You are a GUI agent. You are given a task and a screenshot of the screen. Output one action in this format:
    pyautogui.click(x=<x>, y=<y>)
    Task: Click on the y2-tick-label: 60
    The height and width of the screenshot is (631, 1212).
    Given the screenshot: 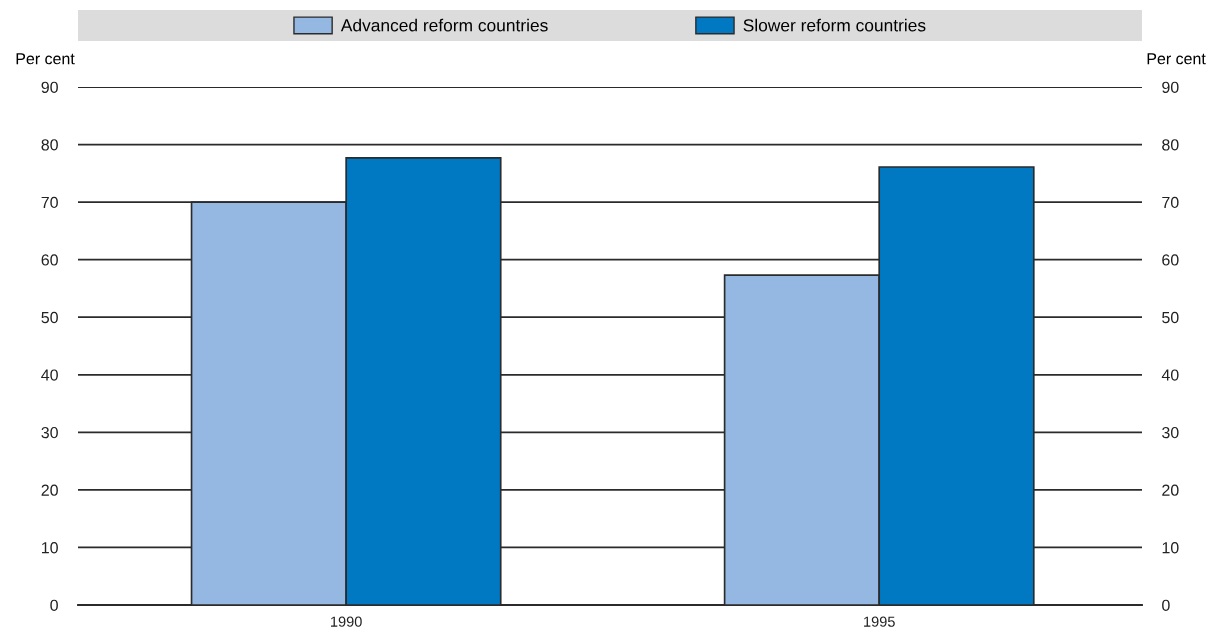 What is the action you would take?
    pyautogui.click(x=1170, y=260)
    